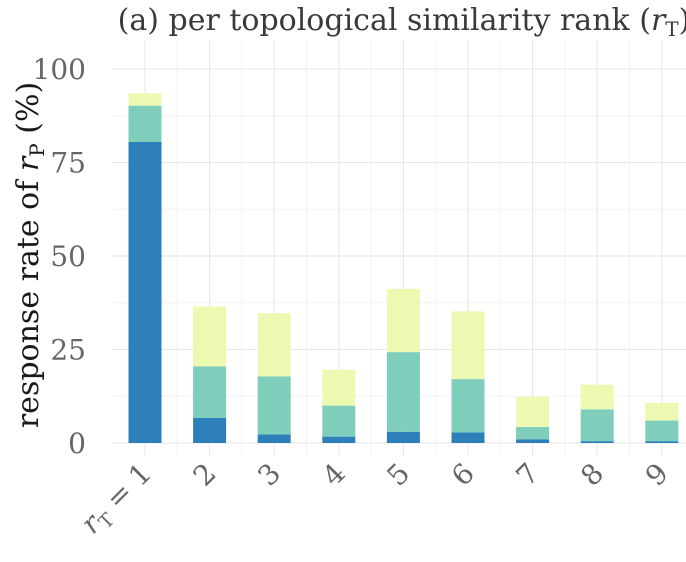 This screenshot has height=562, width=686. What do you see at coordinates (528, 475) in the screenshot?
I see `x-tick-label: 7` at bounding box center [528, 475].